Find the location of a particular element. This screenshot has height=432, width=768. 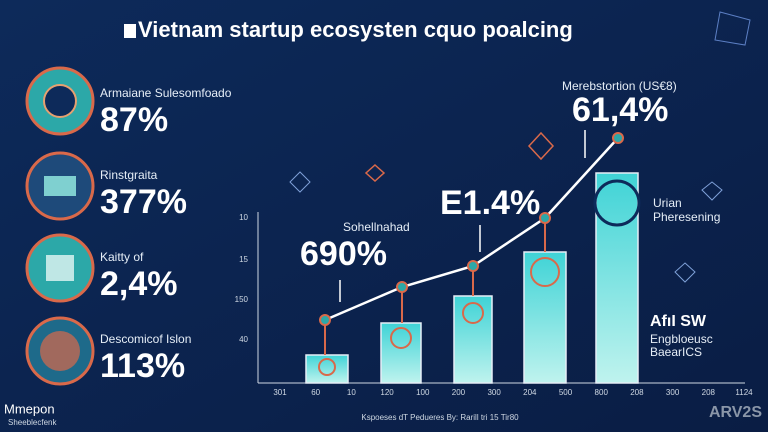

y-label: 15 is located at coordinates (243, 259).